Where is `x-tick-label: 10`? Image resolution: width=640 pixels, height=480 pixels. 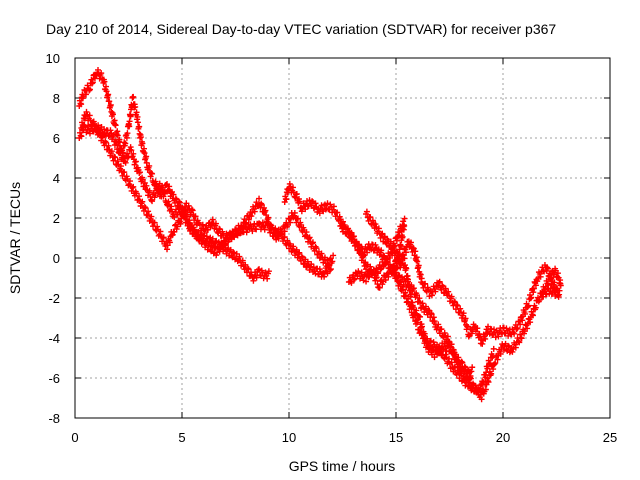 x-tick-label: 10 is located at coordinates (289, 437).